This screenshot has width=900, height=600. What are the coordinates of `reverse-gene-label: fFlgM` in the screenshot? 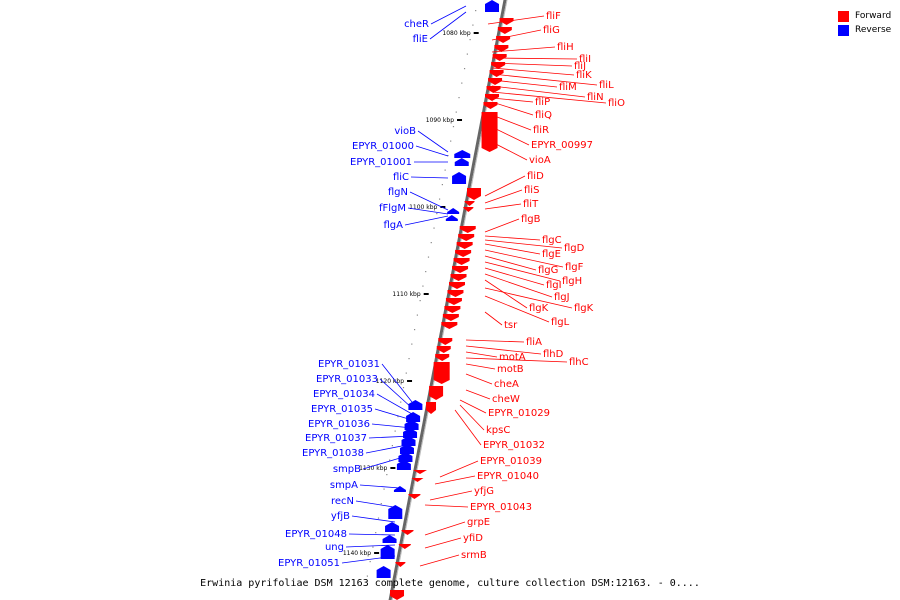 It's located at (392, 208).